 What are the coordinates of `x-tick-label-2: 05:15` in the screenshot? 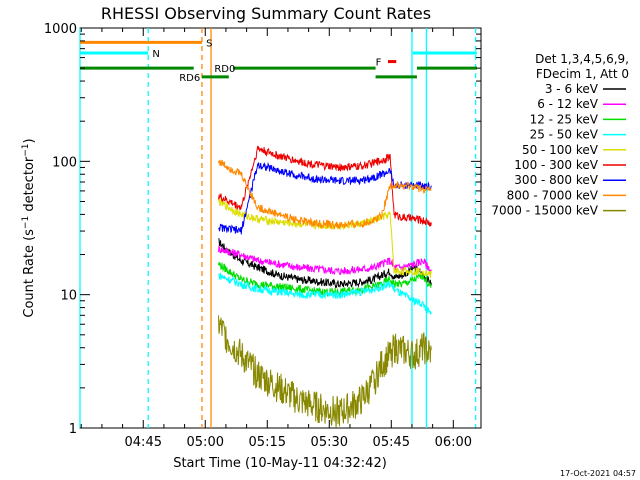 It's located at (267, 442).